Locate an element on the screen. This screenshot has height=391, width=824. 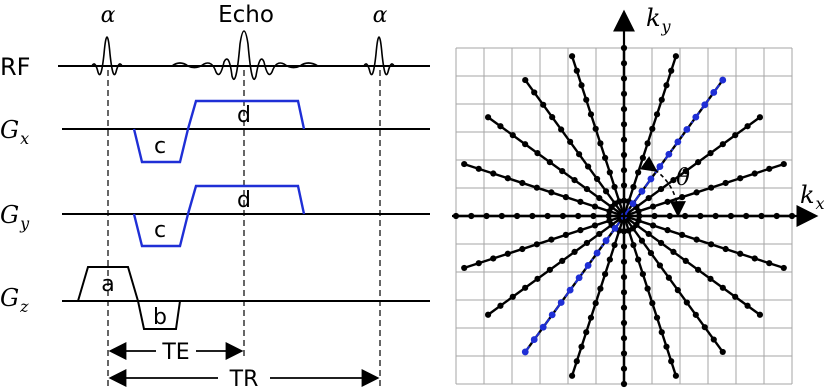
ky-label-sub: y is located at coordinates (666, 26).